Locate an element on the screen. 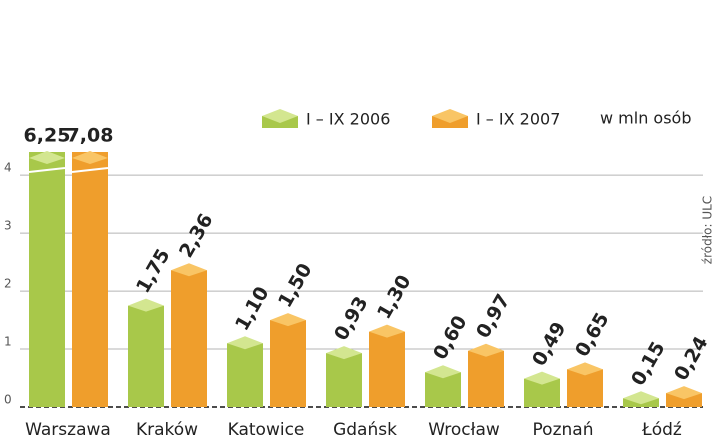 The image size is (720, 441). value-label: 1,30 is located at coordinates (394, 297).